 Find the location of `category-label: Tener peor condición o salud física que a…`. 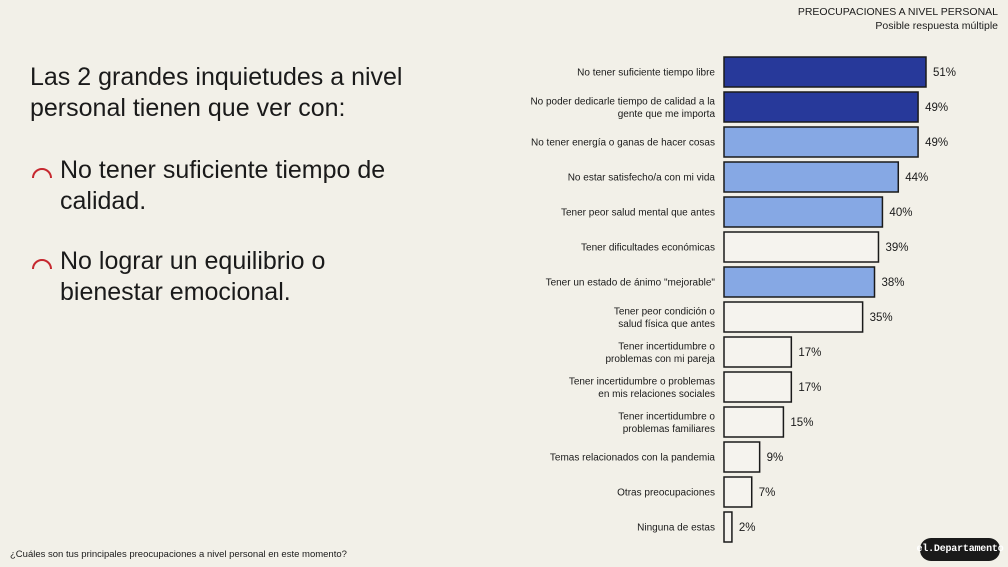

category-label: Tener peor condición o salud física que a… is located at coordinates (665, 318).